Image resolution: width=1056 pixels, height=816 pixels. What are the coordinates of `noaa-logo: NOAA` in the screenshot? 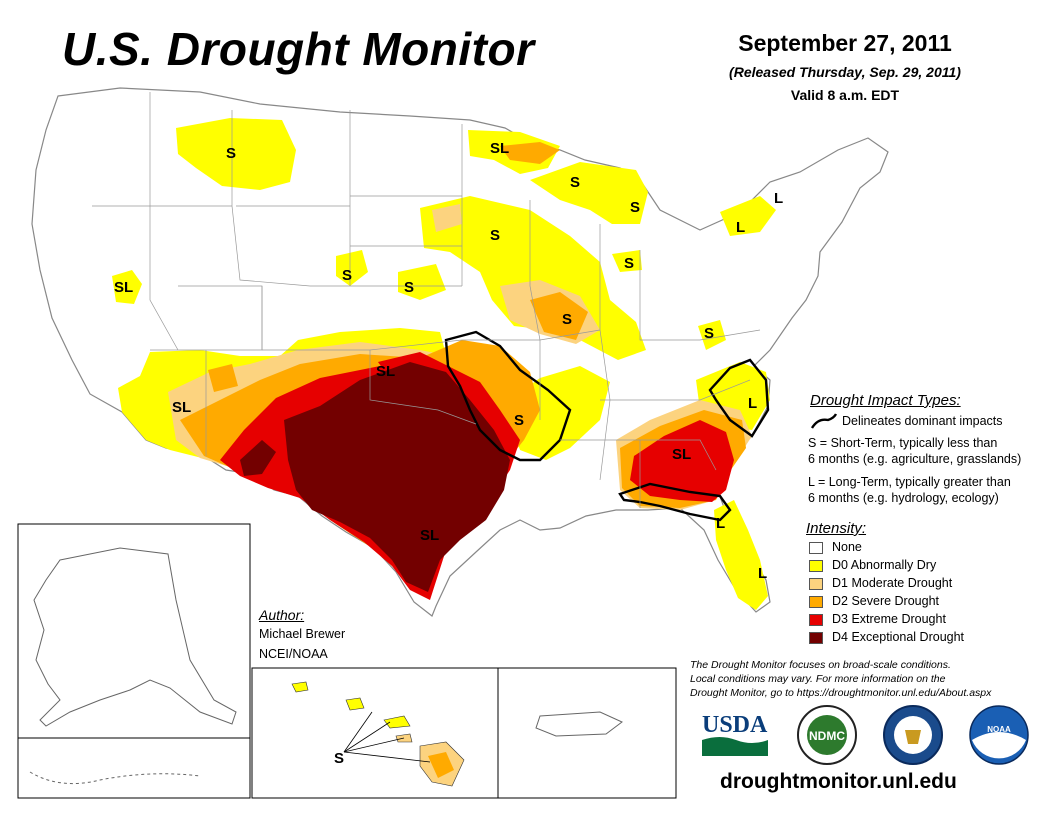 It's located at (999, 735).